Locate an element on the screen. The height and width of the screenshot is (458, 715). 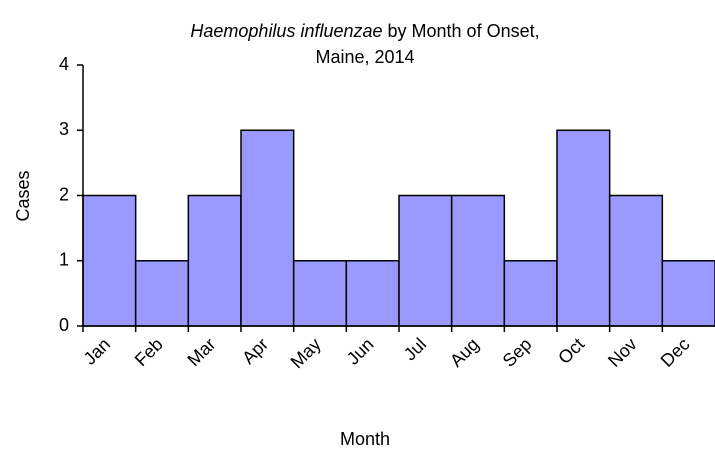
y-tick-label: 2 is located at coordinates (64, 194).